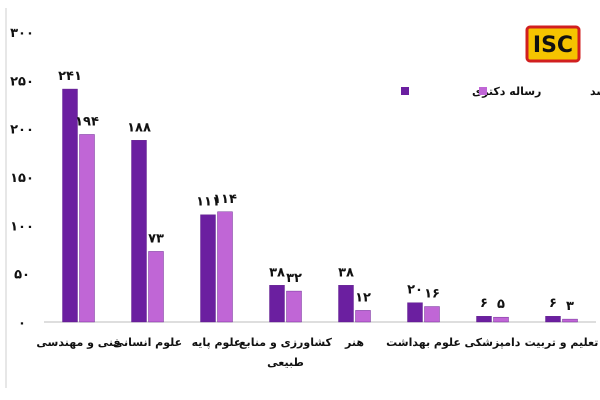  Describe the element at coordinates (595, 91) in the screenshot. I see `legend-label-masters: پایان نامه کارشناسی ارشد` at that location.